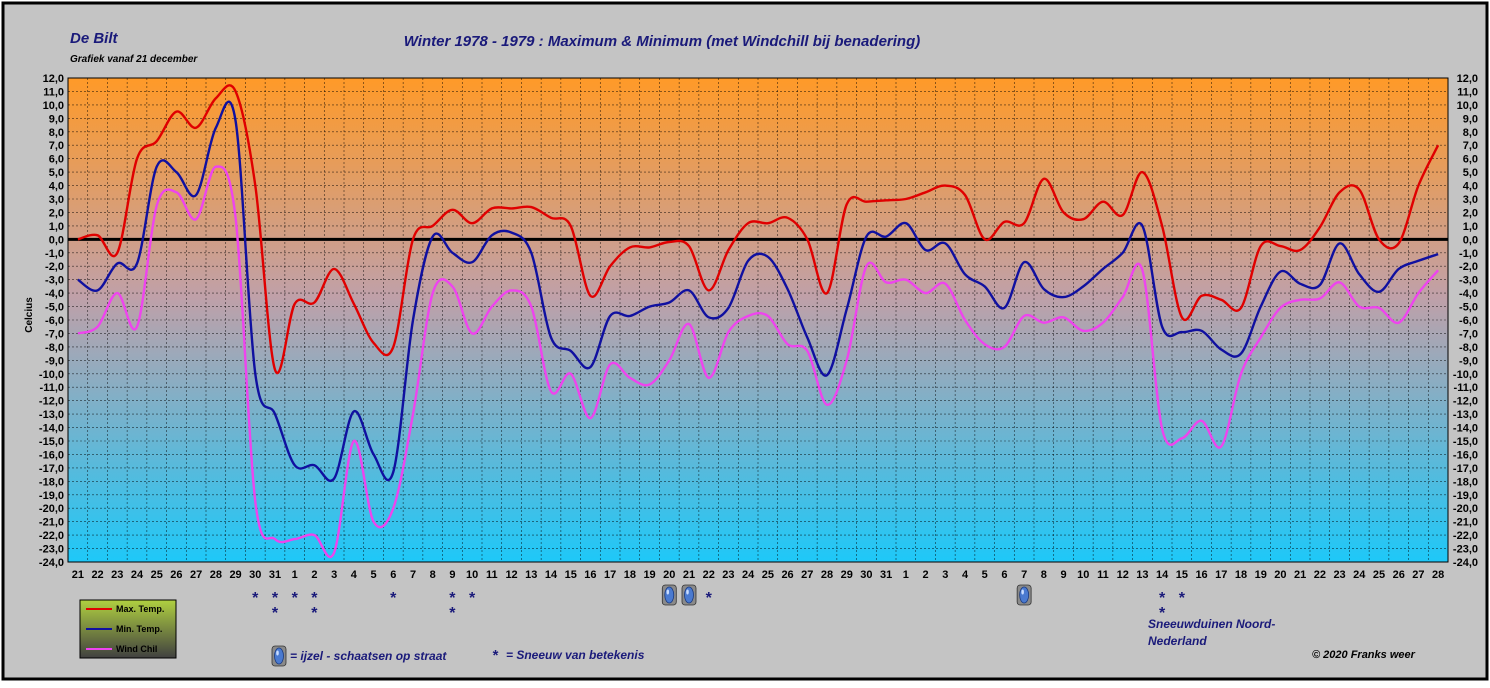 The height and width of the screenshot is (688, 1490). Describe the element at coordinates (1261, 575) in the screenshot. I see `x-tick-label: 19` at that location.